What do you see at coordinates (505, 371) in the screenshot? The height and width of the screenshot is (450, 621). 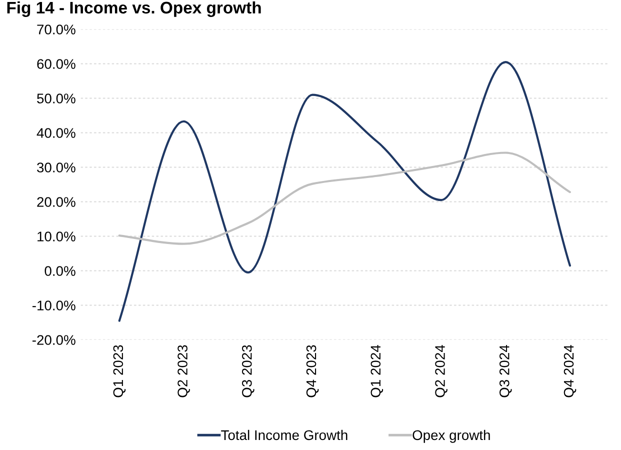 I see `x-tick-label: Q3 2024` at bounding box center [505, 371].